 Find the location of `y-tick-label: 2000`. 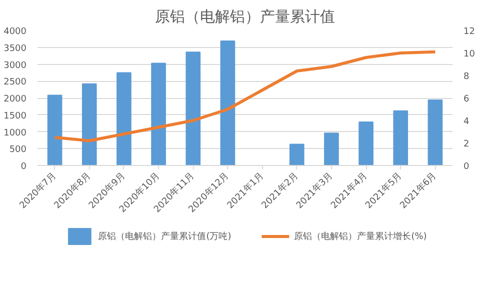

y-tick-label: 2000 is located at coordinates (15, 99).